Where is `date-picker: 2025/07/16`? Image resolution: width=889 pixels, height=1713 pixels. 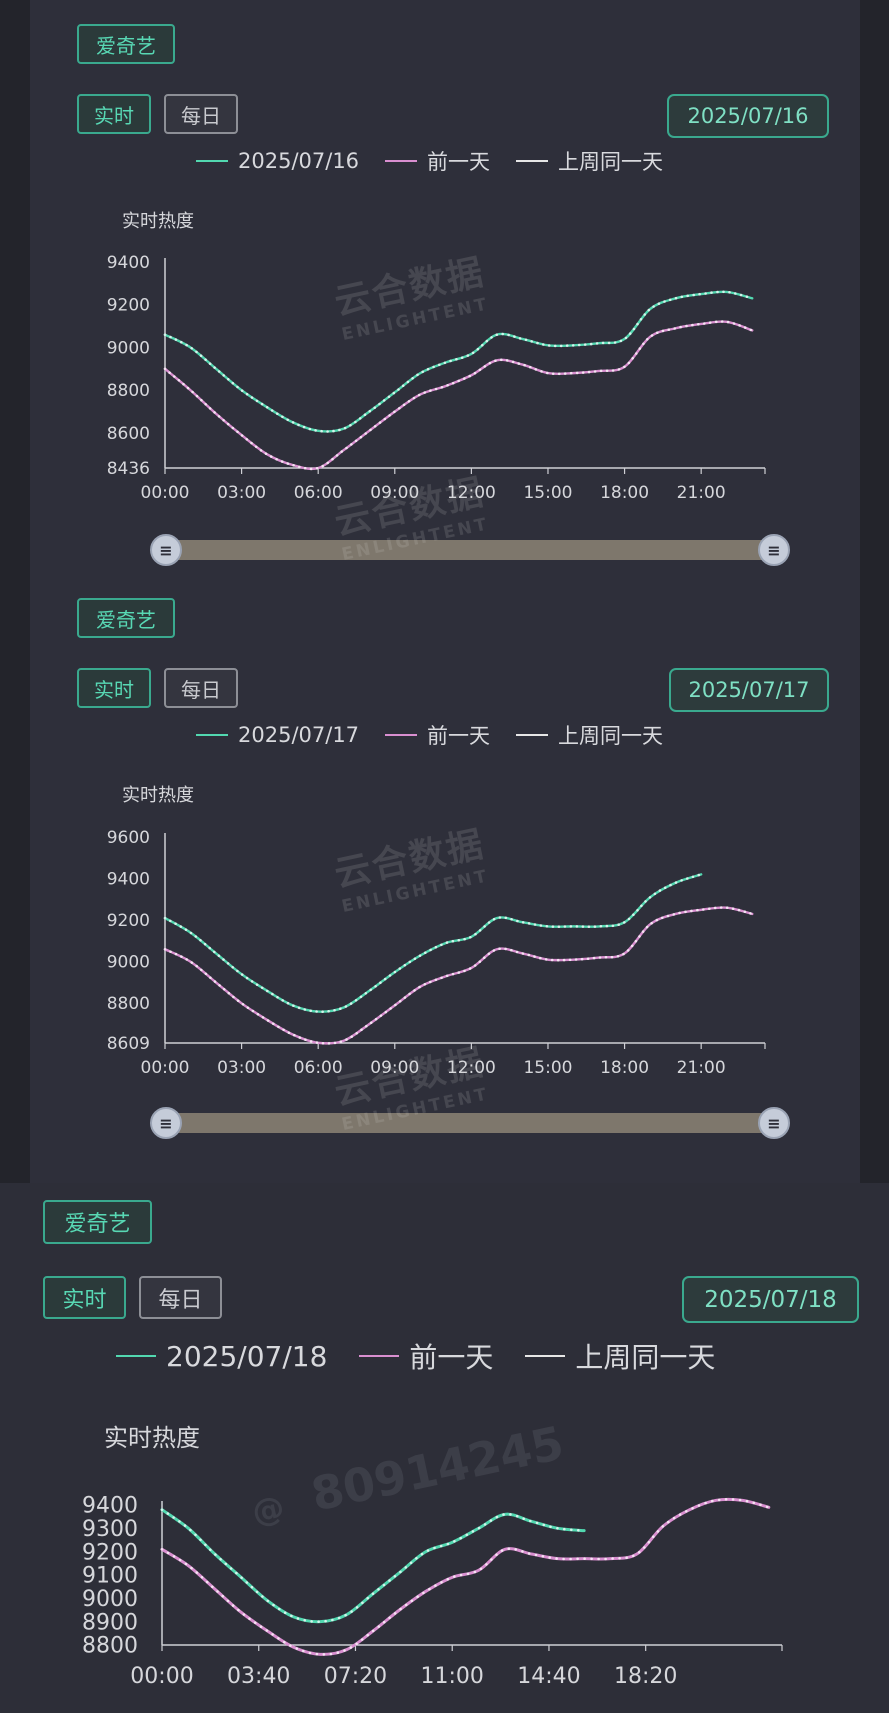
date-picker: 2025/07/16 is located at coordinates (748, 116).